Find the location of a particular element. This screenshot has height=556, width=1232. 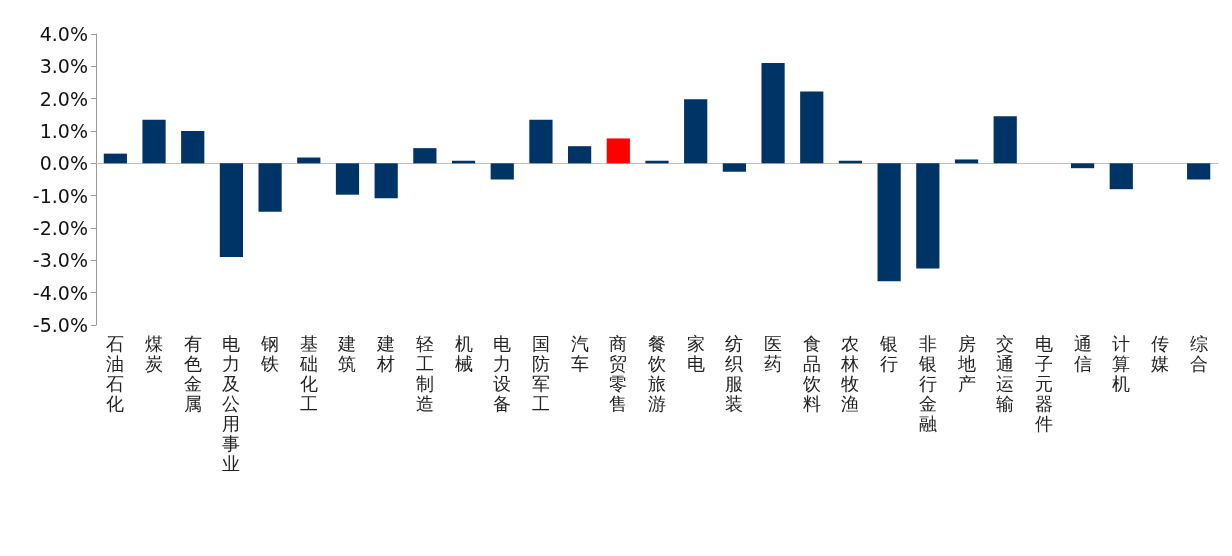

x-tick-label: 通信 is located at coordinates (1082, 353).